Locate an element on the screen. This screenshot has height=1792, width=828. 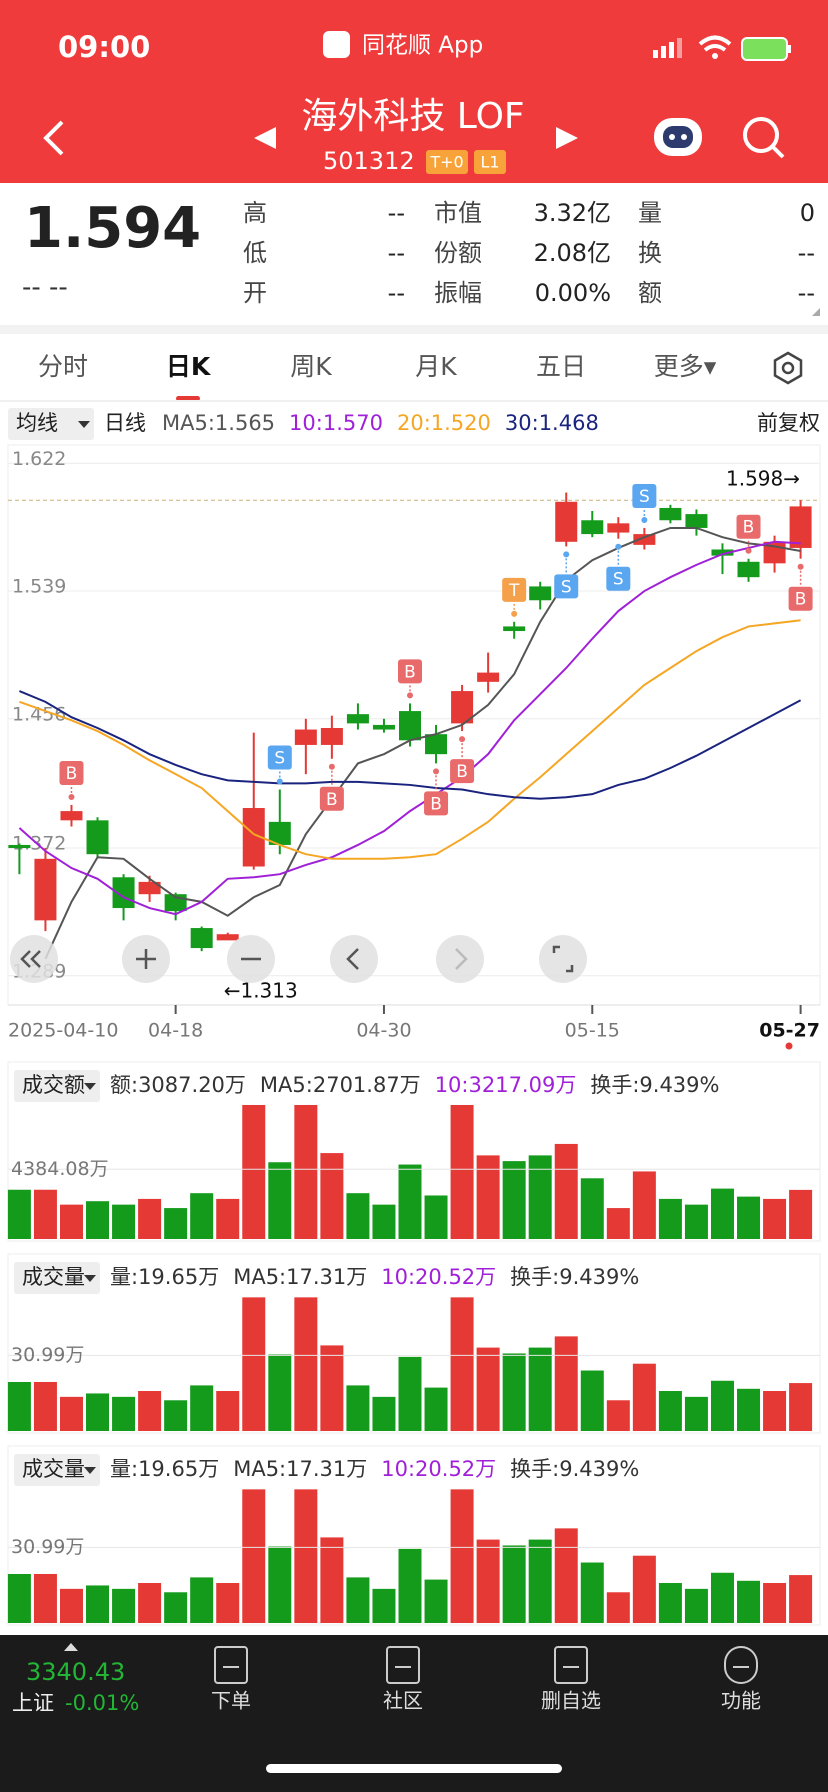
adjust: 前复权 is located at coordinates (788, 423).